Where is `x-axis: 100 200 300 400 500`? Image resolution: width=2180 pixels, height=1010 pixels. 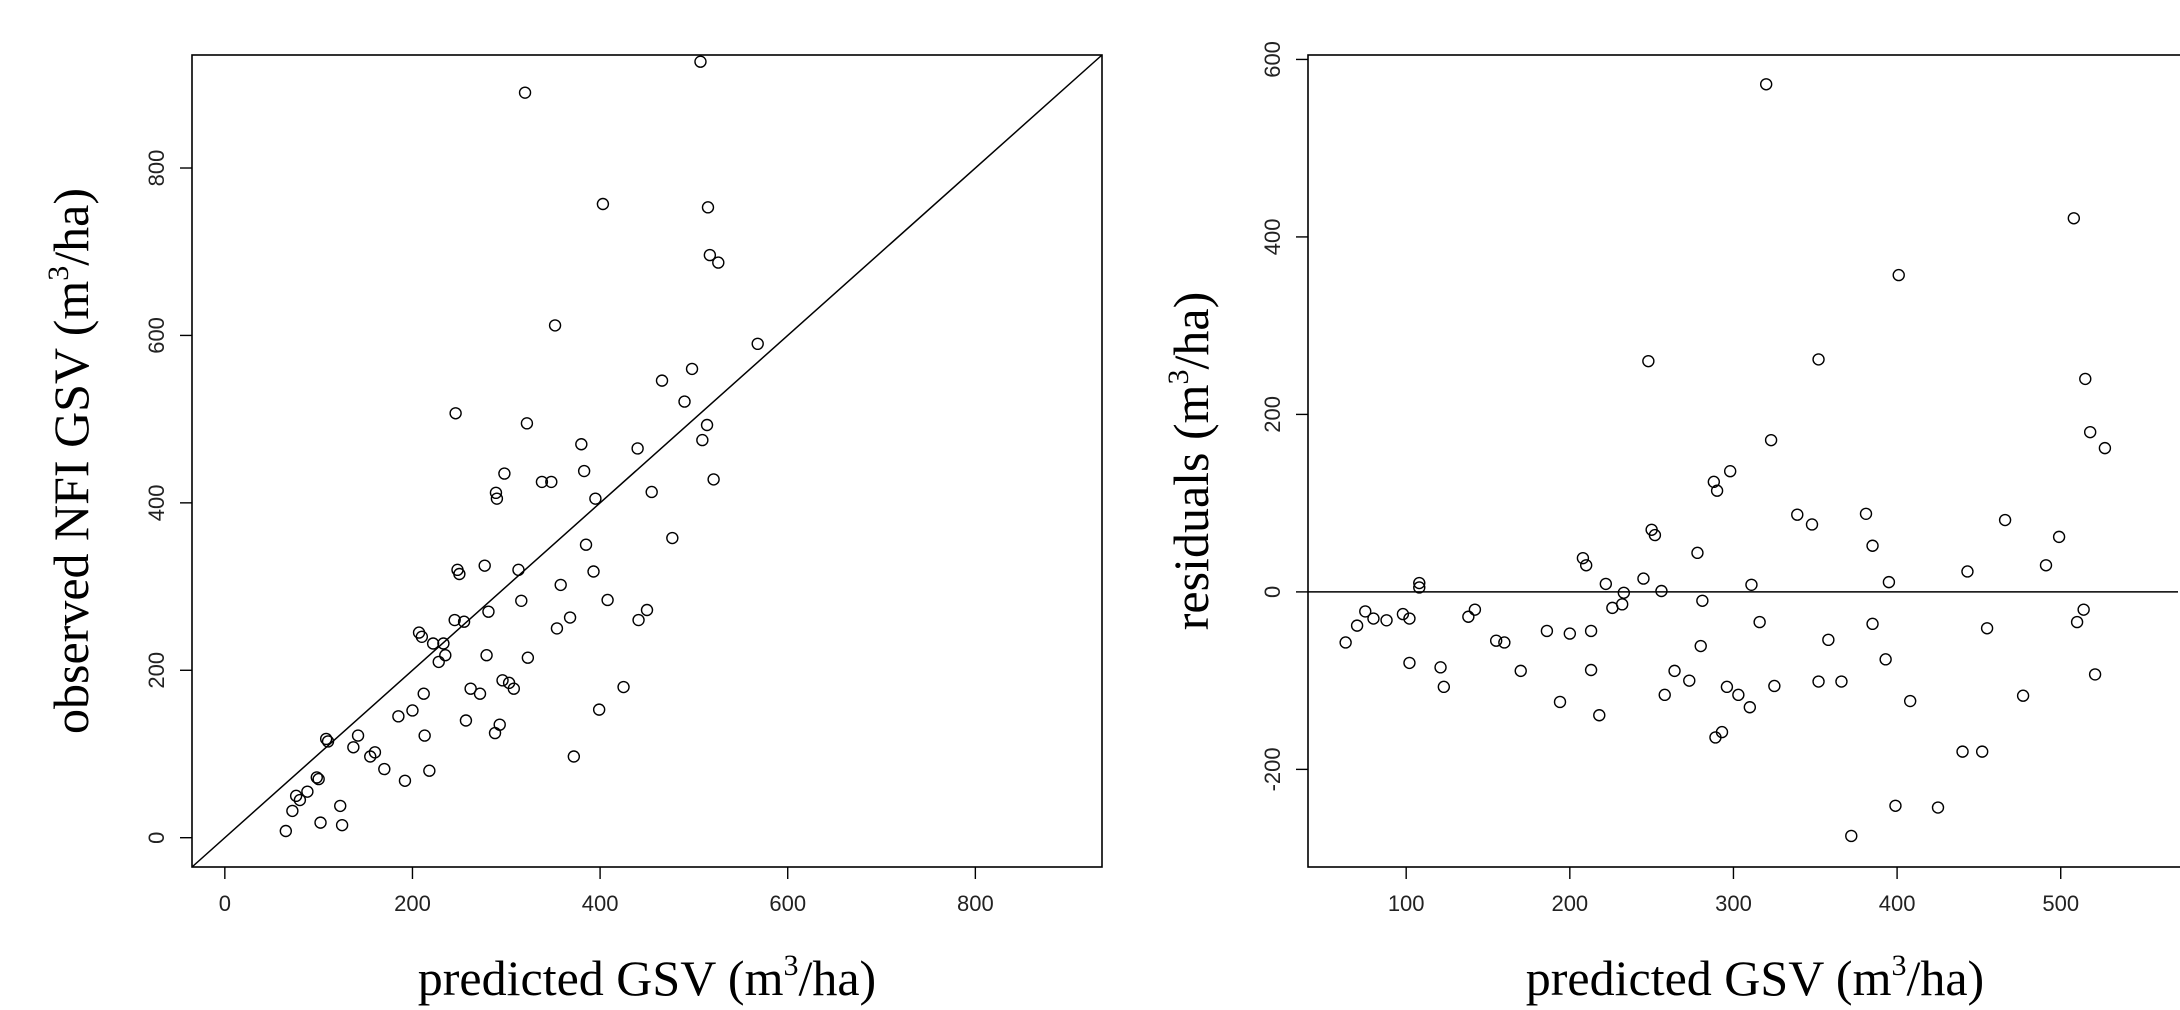
x-axis: 100 200 300 400 500 is located at coordinates (1733, 891).